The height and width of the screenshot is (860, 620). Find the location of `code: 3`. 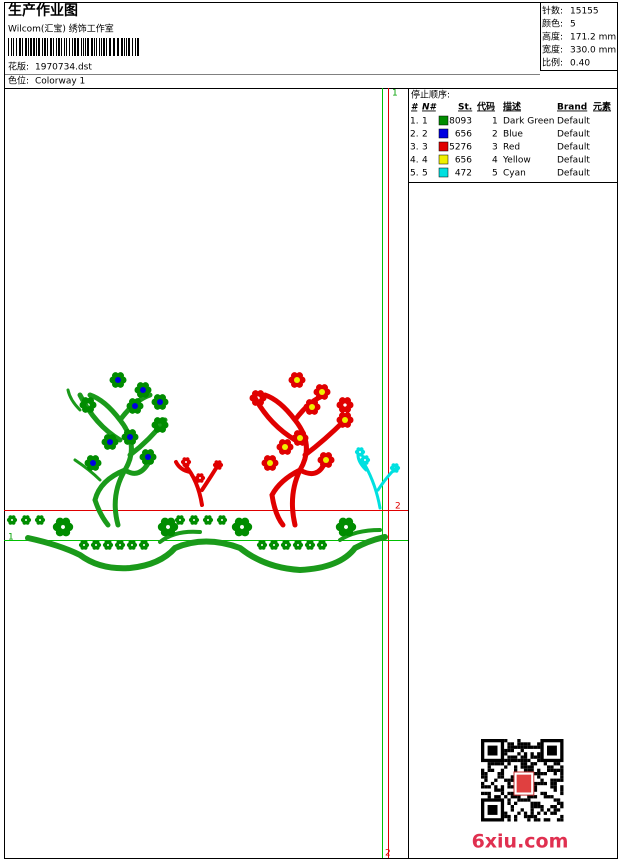

code: 3 is located at coordinates (495, 148).